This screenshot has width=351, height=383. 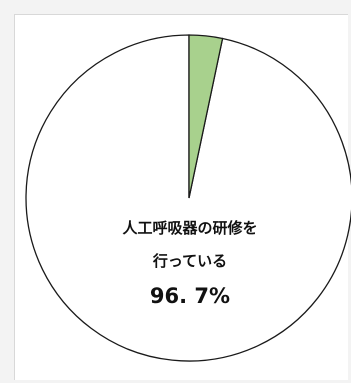 What do you see at coordinates (189, 261) in the screenshot?
I see `slice-label-line-2: 行っている` at bounding box center [189, 261].